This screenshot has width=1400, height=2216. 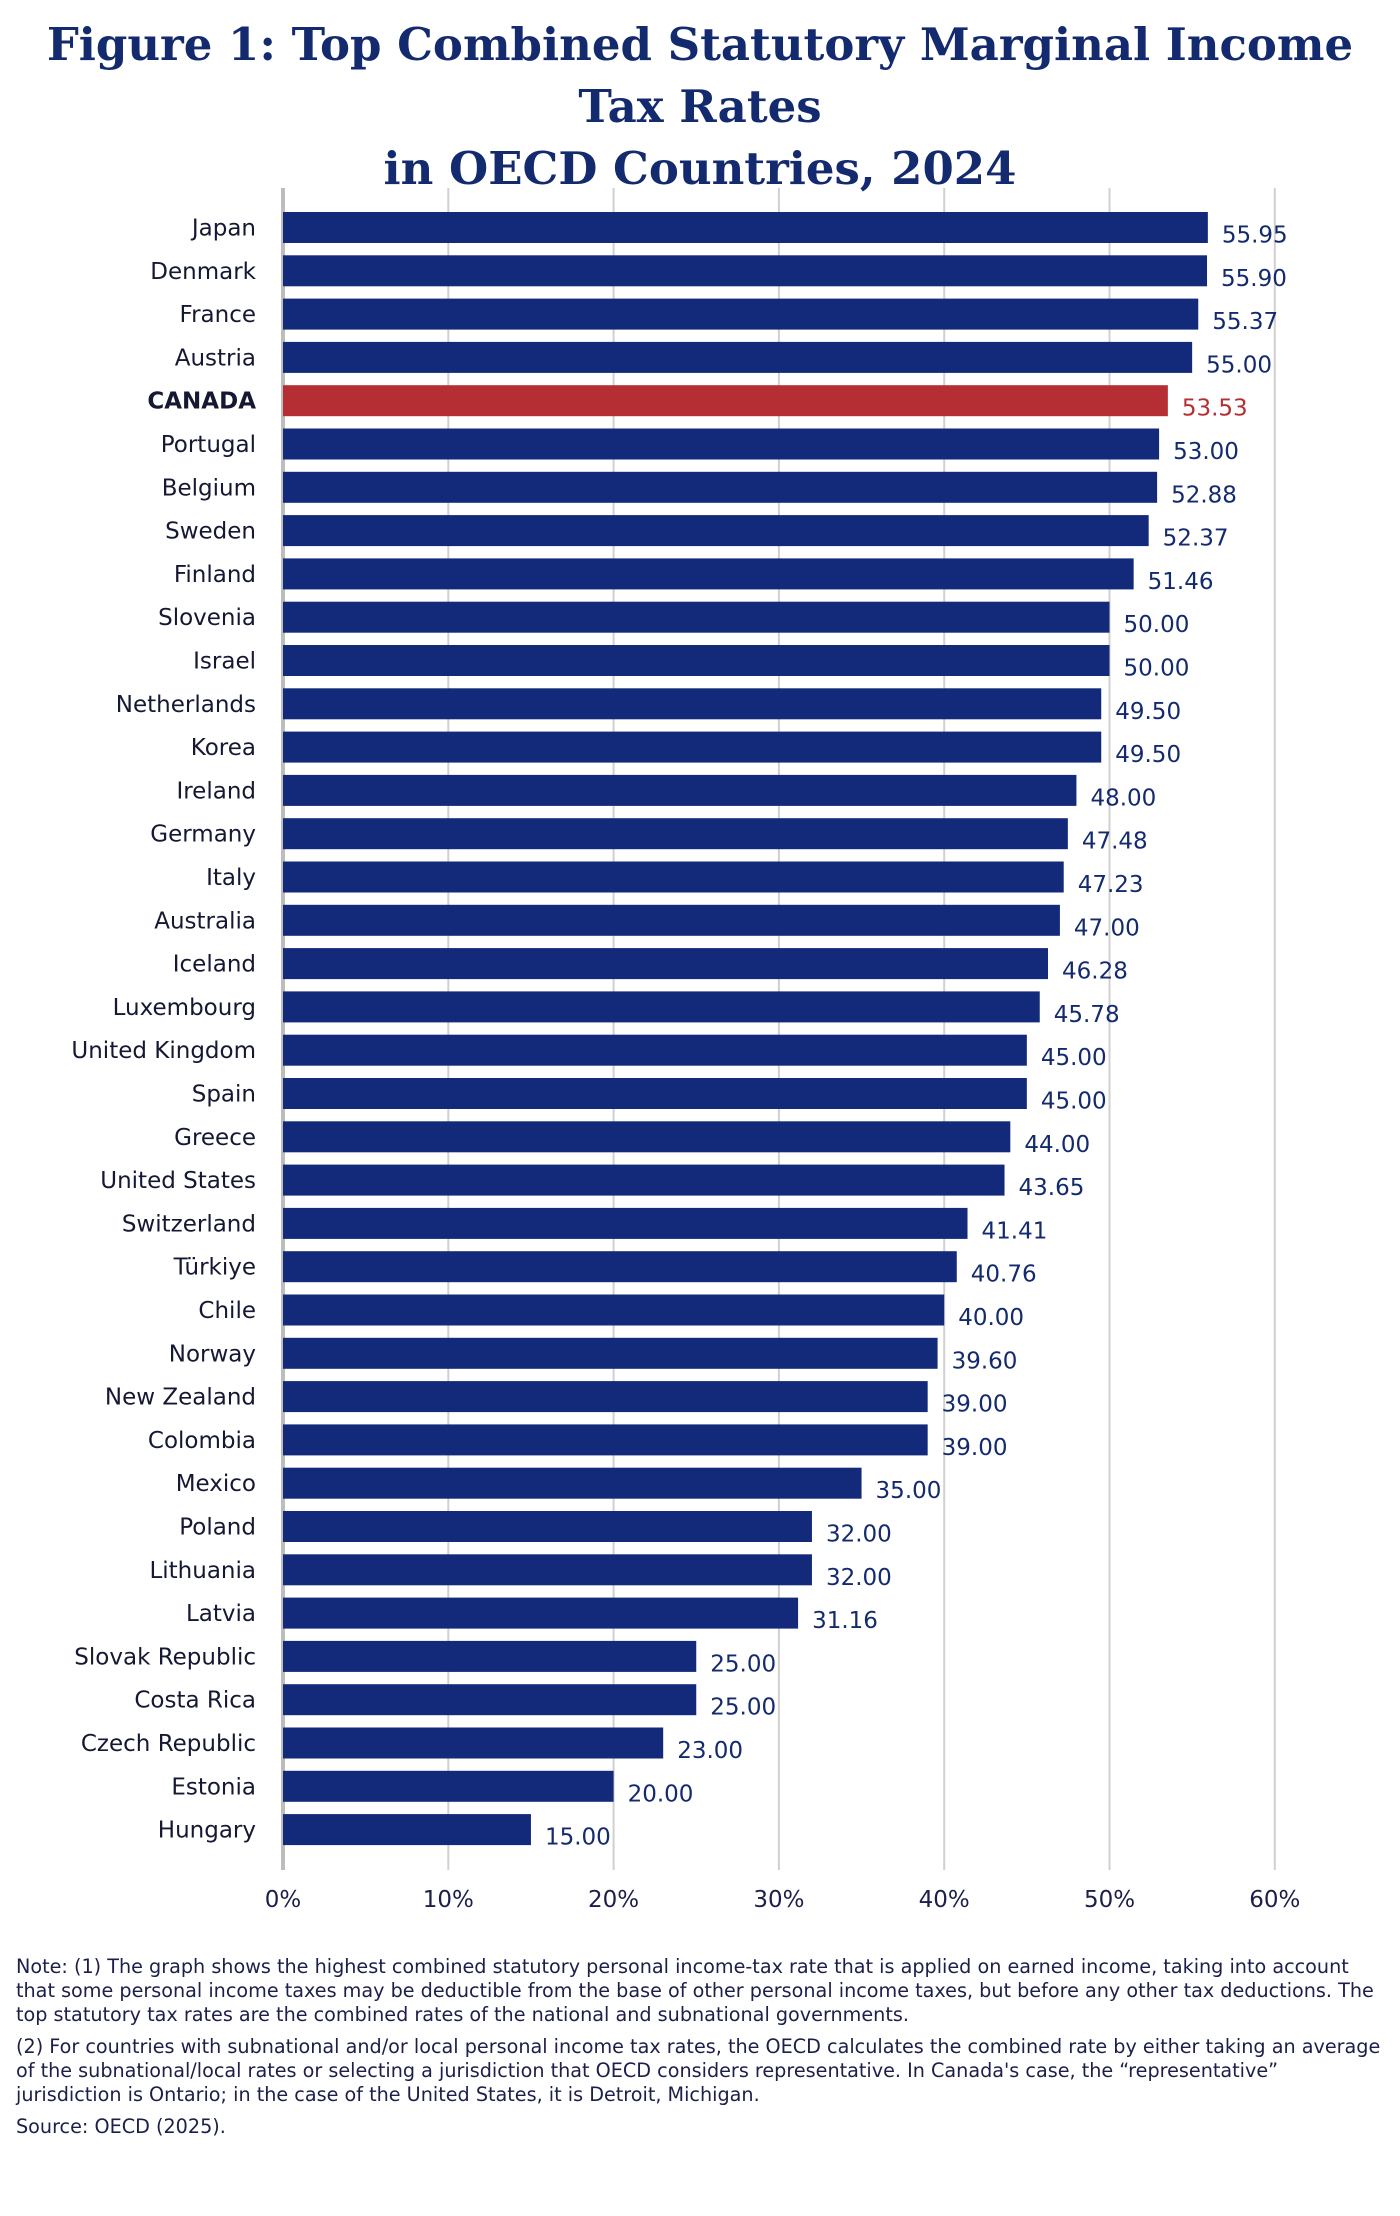 I want to click on category-label: Hungary, so click(x=207, y=1831).